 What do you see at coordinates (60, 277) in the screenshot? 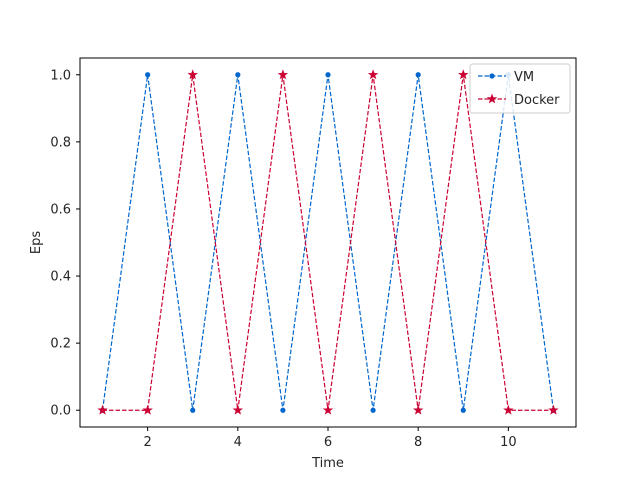
I see `y-tick-label: 0.4` at bounding box center [60, 277].